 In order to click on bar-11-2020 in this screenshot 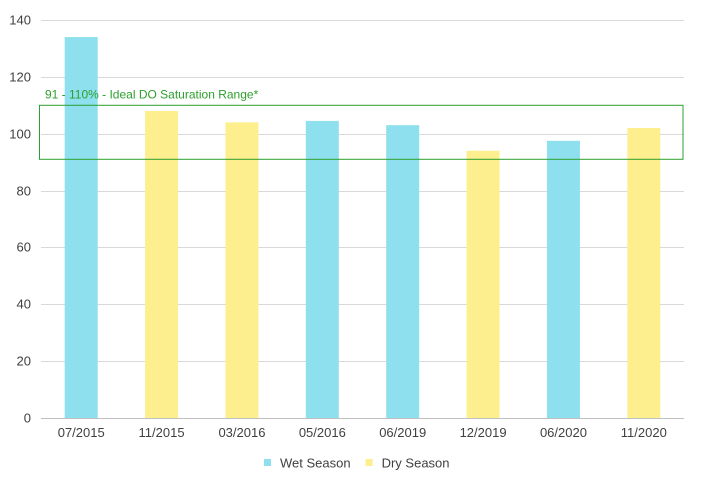, I will do `click(644, 273)`.